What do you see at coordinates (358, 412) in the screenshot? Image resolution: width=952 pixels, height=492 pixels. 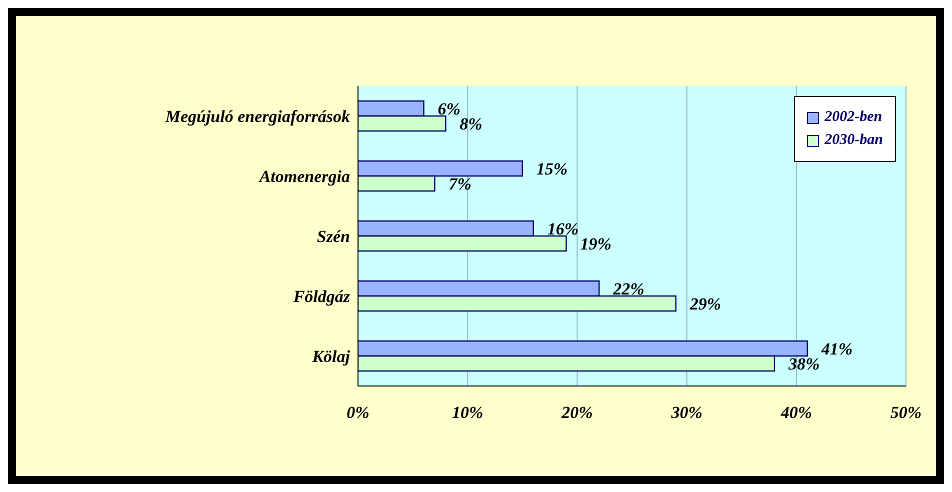 I see `x-tick-label: 0%` at bounding box center [358, 412].